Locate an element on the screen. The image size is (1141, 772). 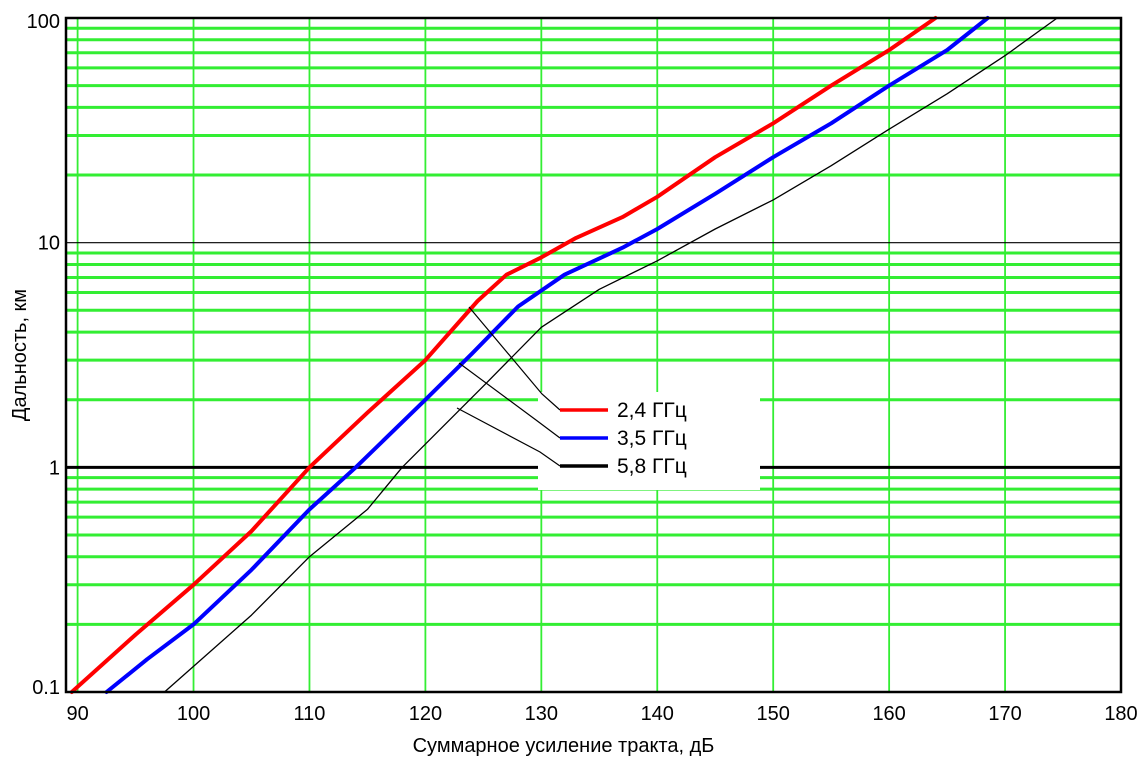
legend: 2,4 ГГц 3,5 ГГц 5,8 ГГц is located at coordinates (623, 438).